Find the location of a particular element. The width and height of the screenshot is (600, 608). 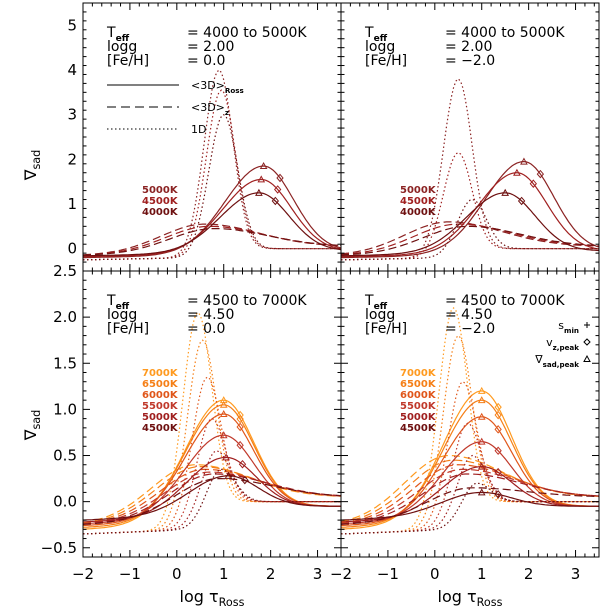

legend-label-solid: <3D>Ross is located at coordinates (217, 87).